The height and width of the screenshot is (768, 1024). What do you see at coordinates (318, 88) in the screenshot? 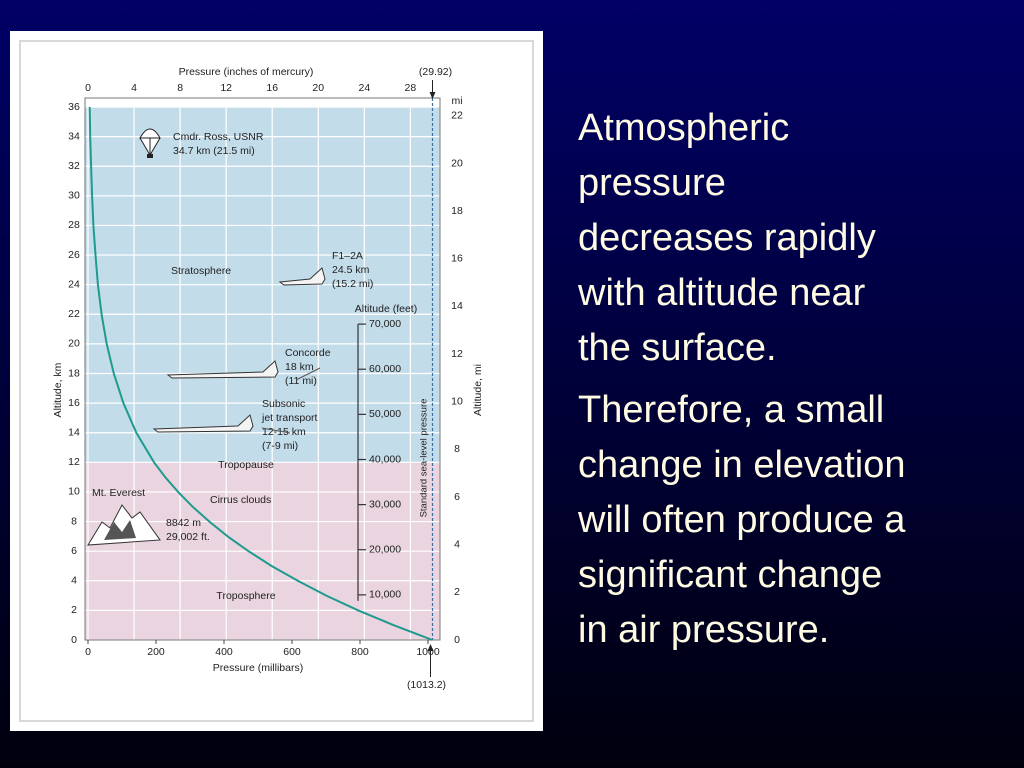
I see `x2-tick-label: 20` at bounding box center [318, 88].